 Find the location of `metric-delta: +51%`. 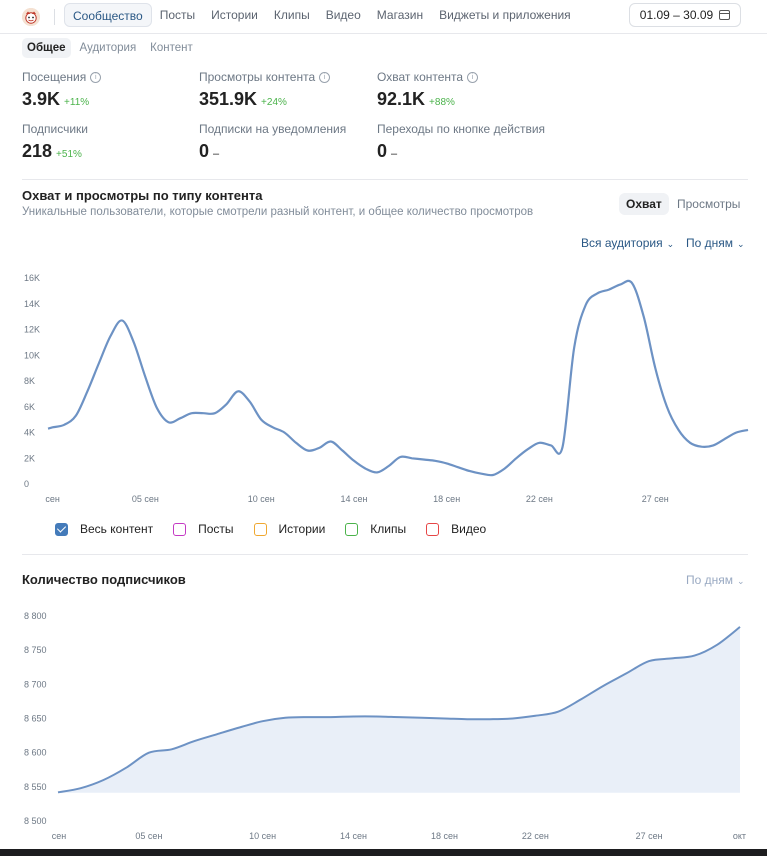

metric-delta: +51% is located at coordinates (69, 154).